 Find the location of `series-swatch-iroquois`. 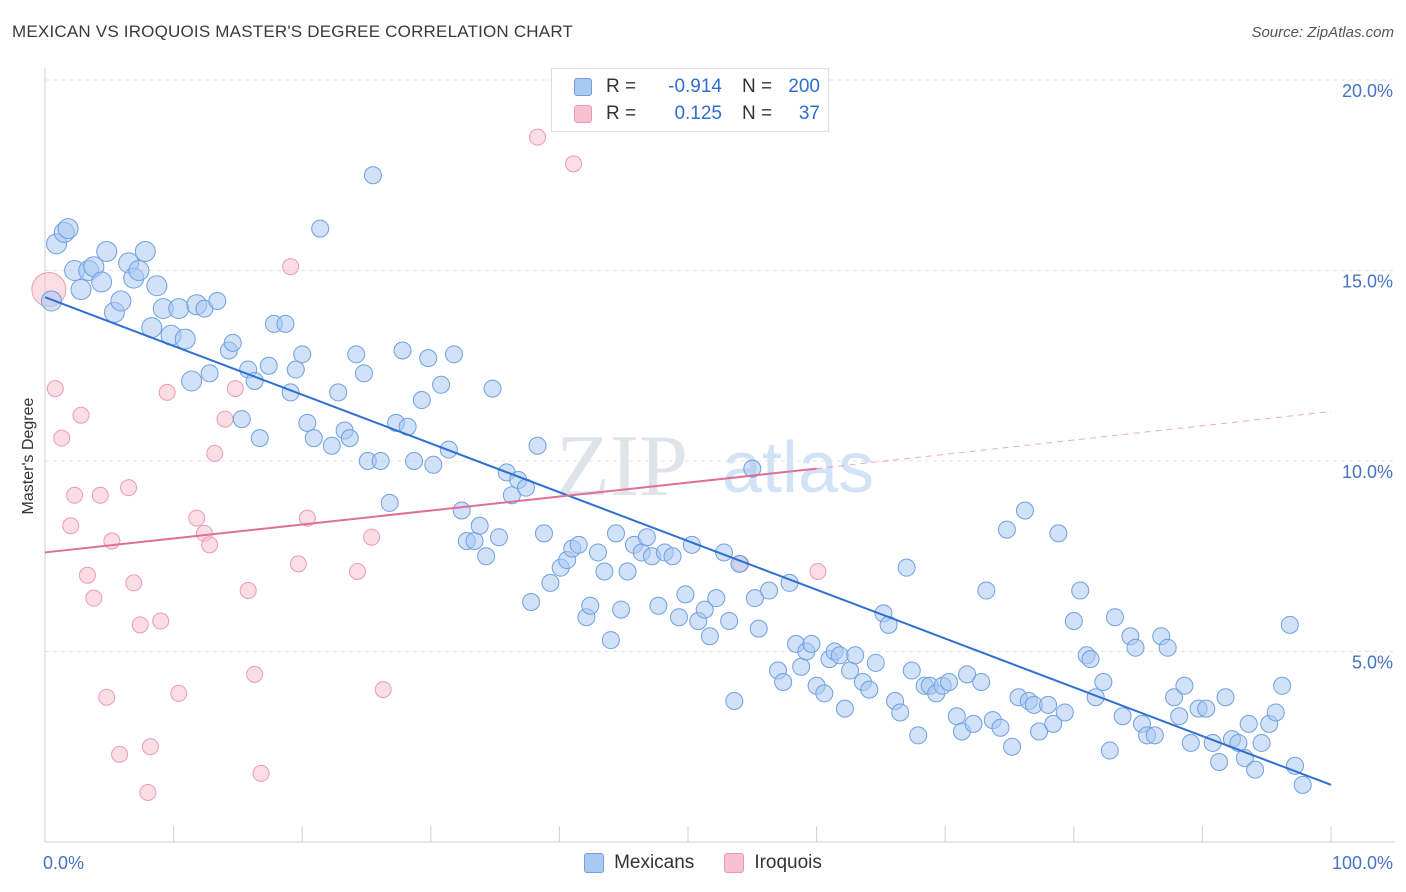

series-swatch-iroquois is located at coordinates (734, 863).